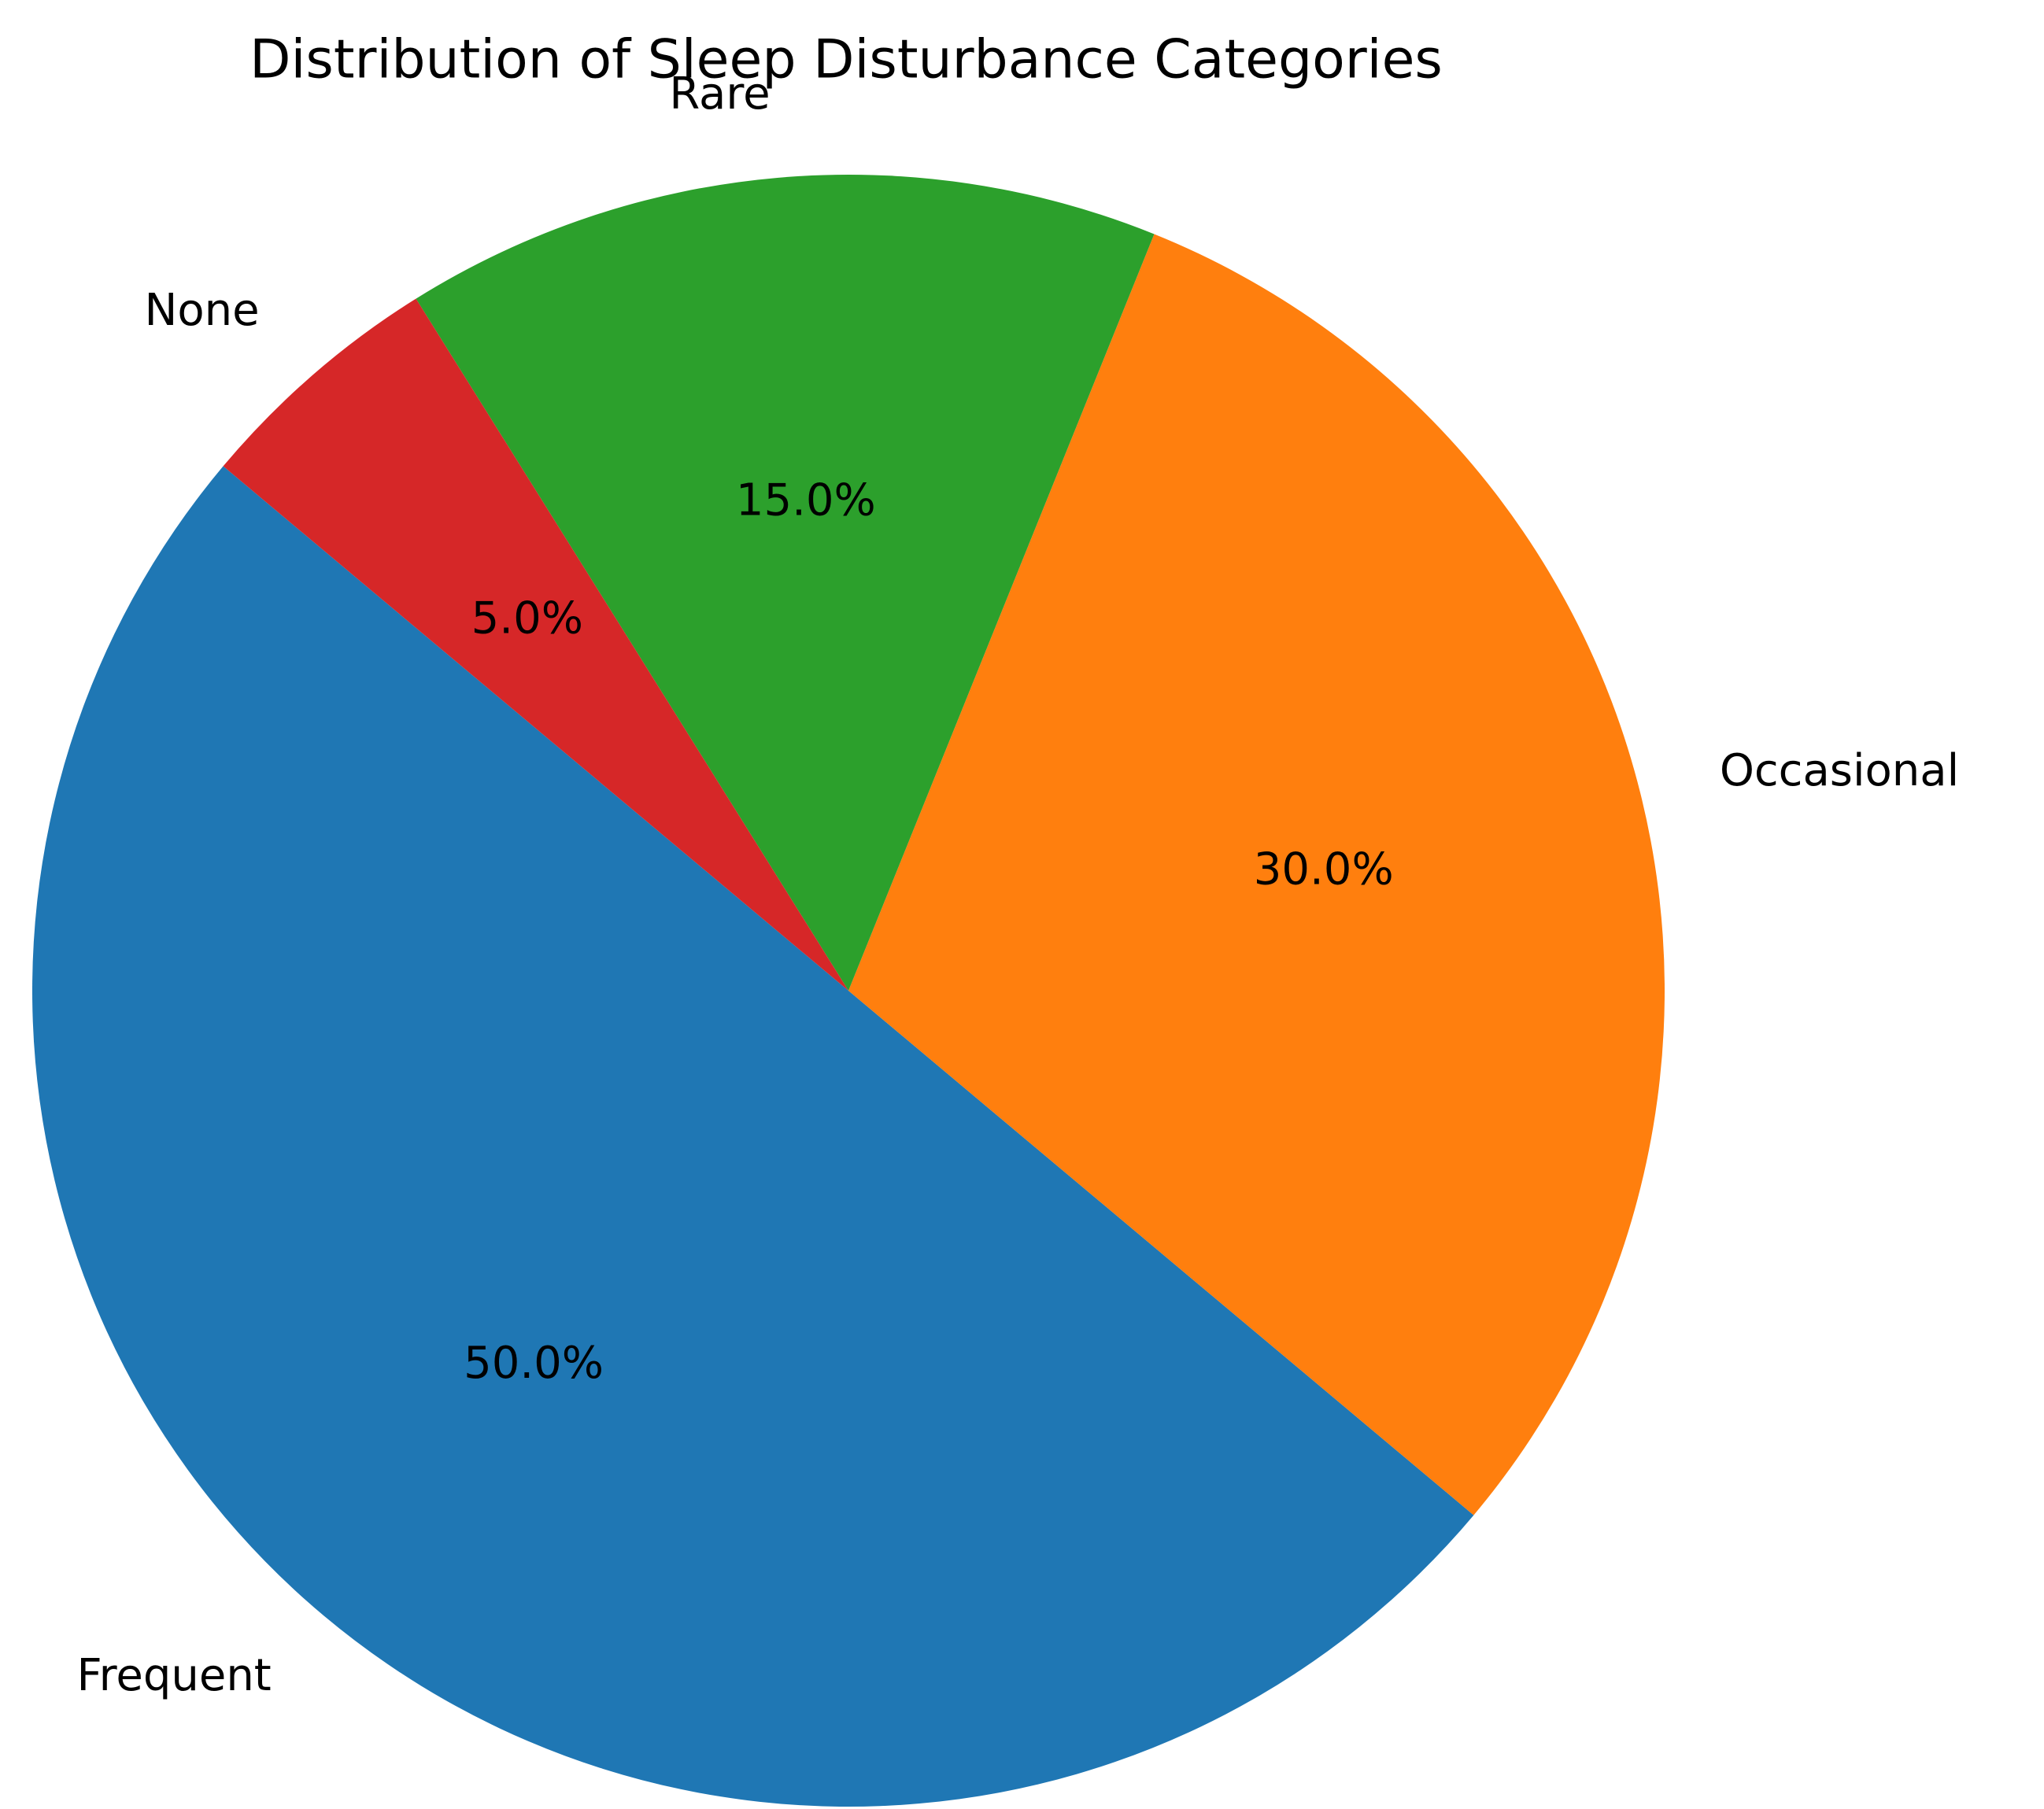 This screenshot has height=1809, width=2044. I want to click on percent-label: 15.0%, so click(806, 500).